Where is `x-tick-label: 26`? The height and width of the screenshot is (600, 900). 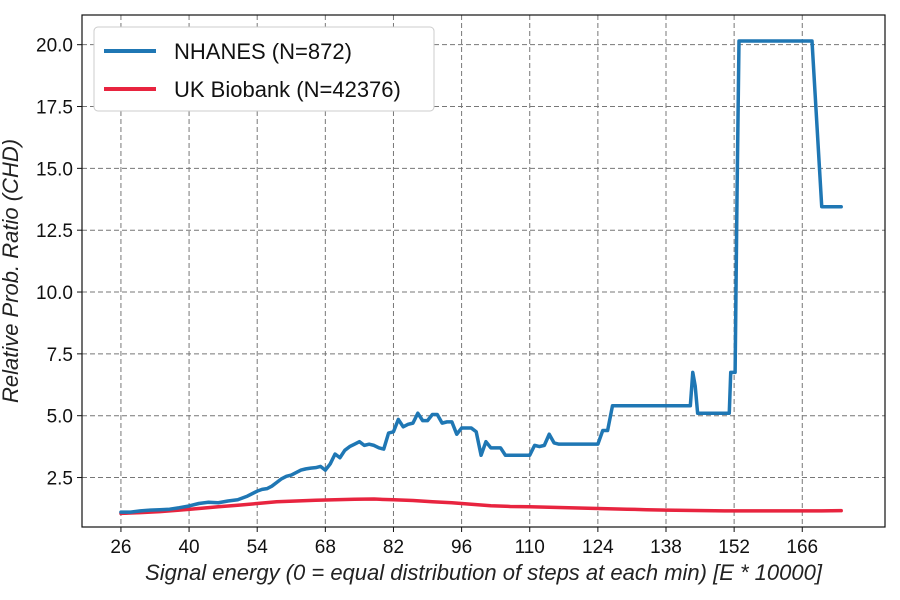 x-tick-label: 26 is located at coordinates (120, 547).